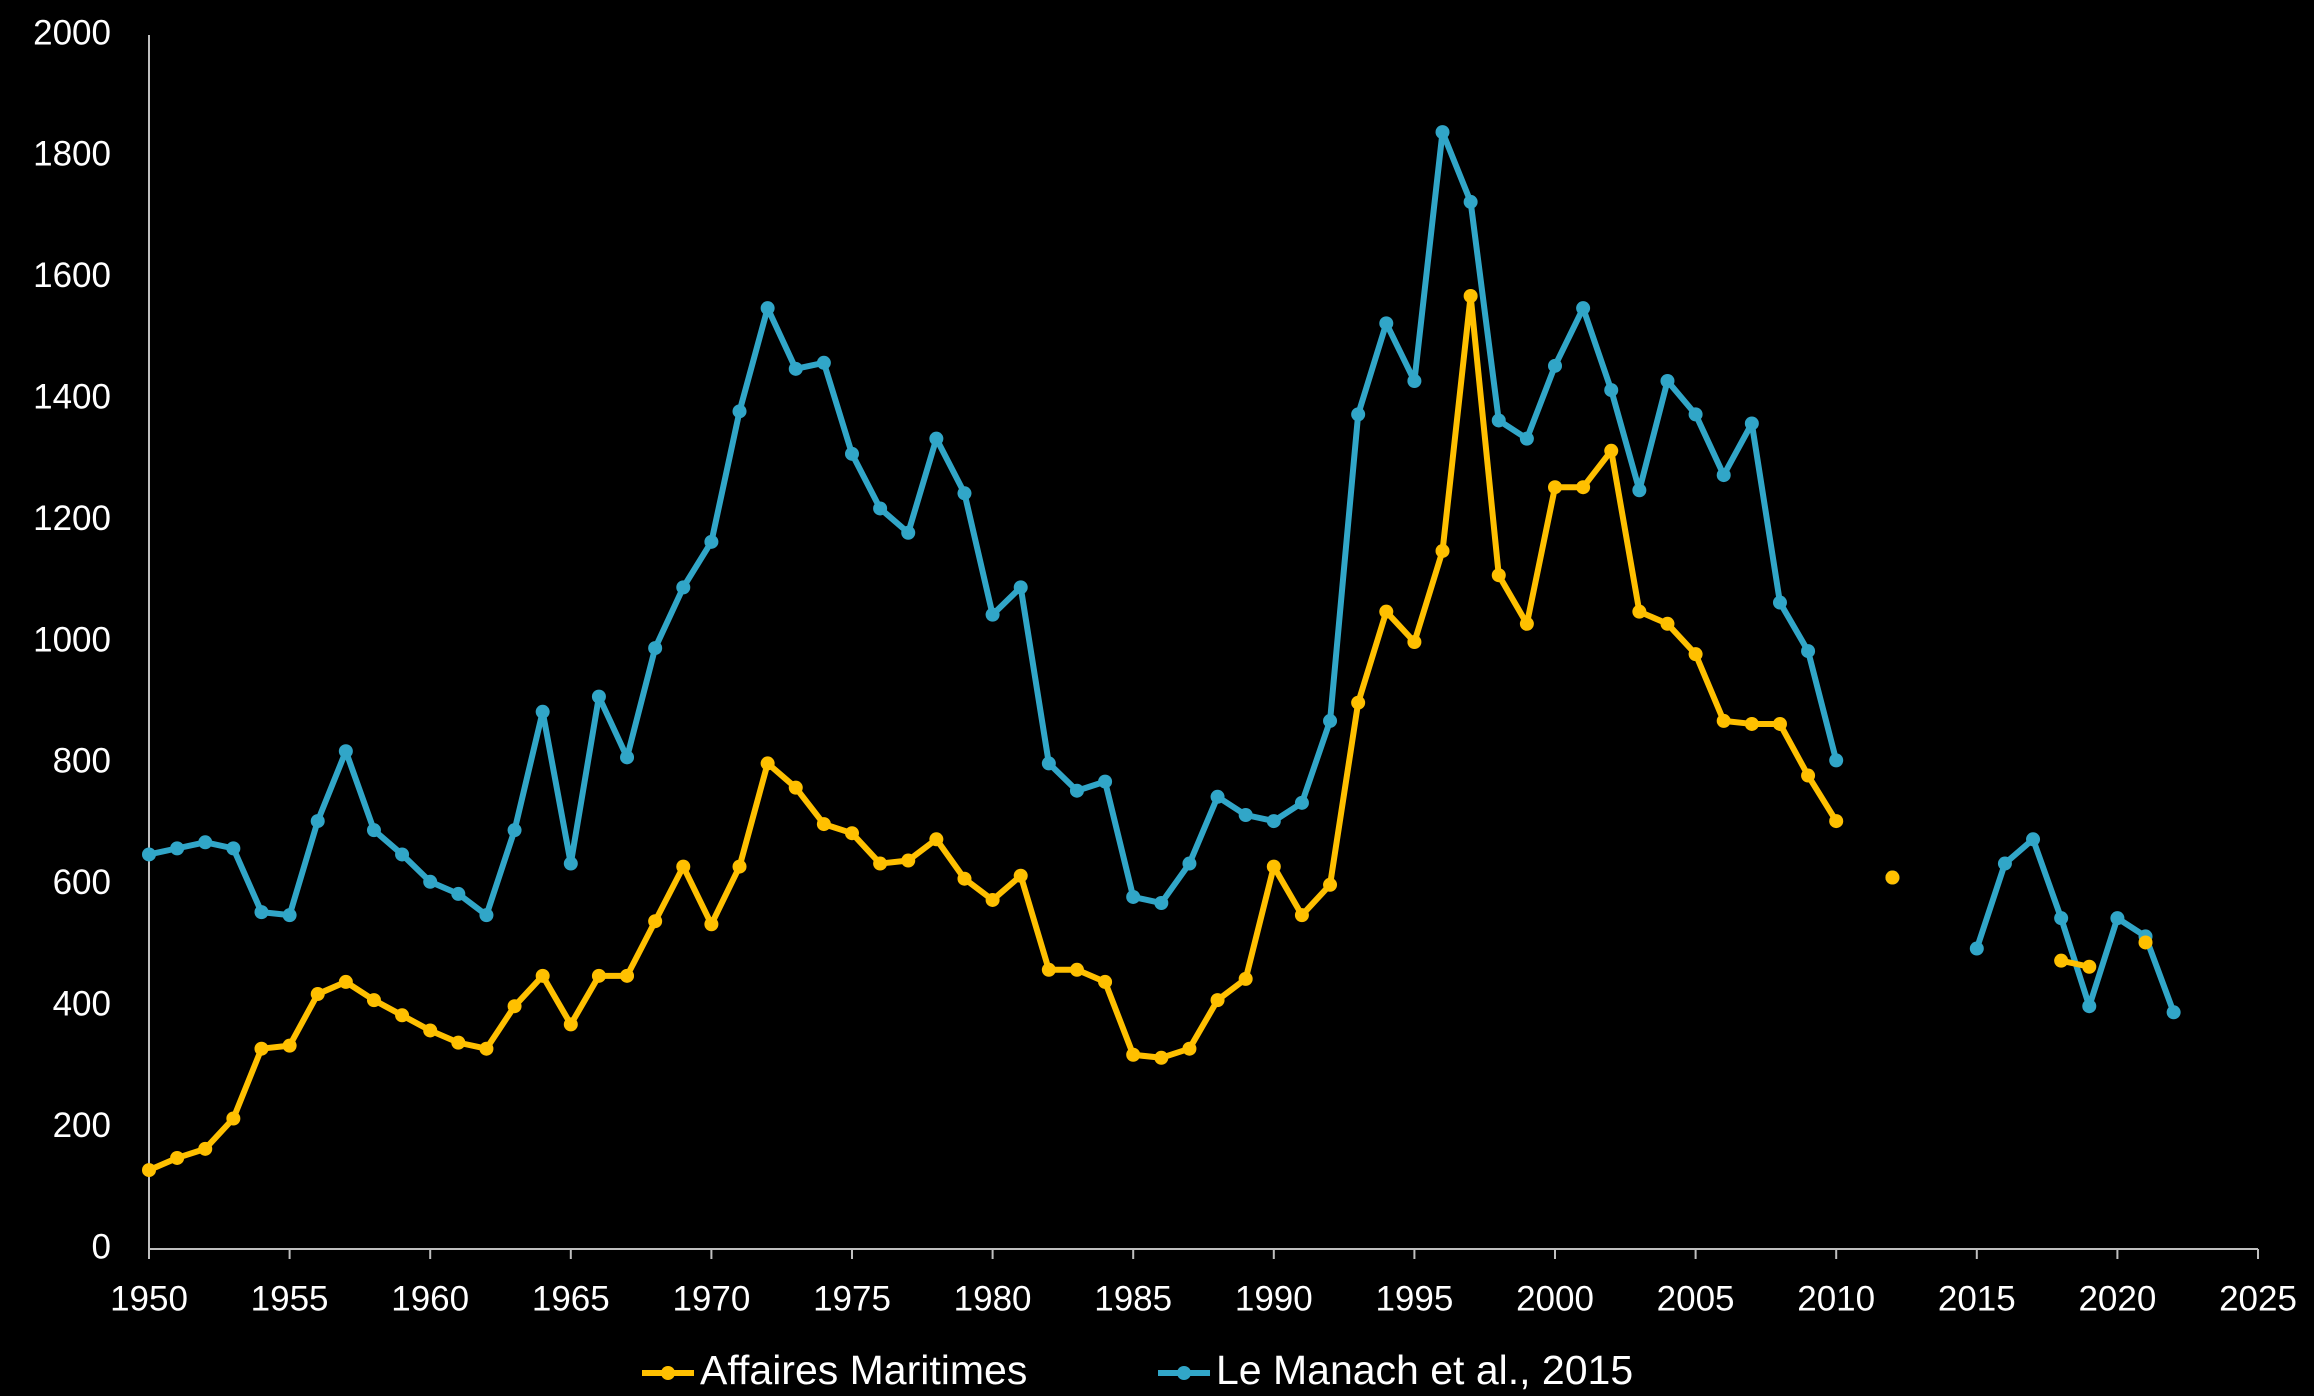  Describe the element at coordinates (1555, 1298) in the screenshot. I see `x-tick-label: 2000` at that location.